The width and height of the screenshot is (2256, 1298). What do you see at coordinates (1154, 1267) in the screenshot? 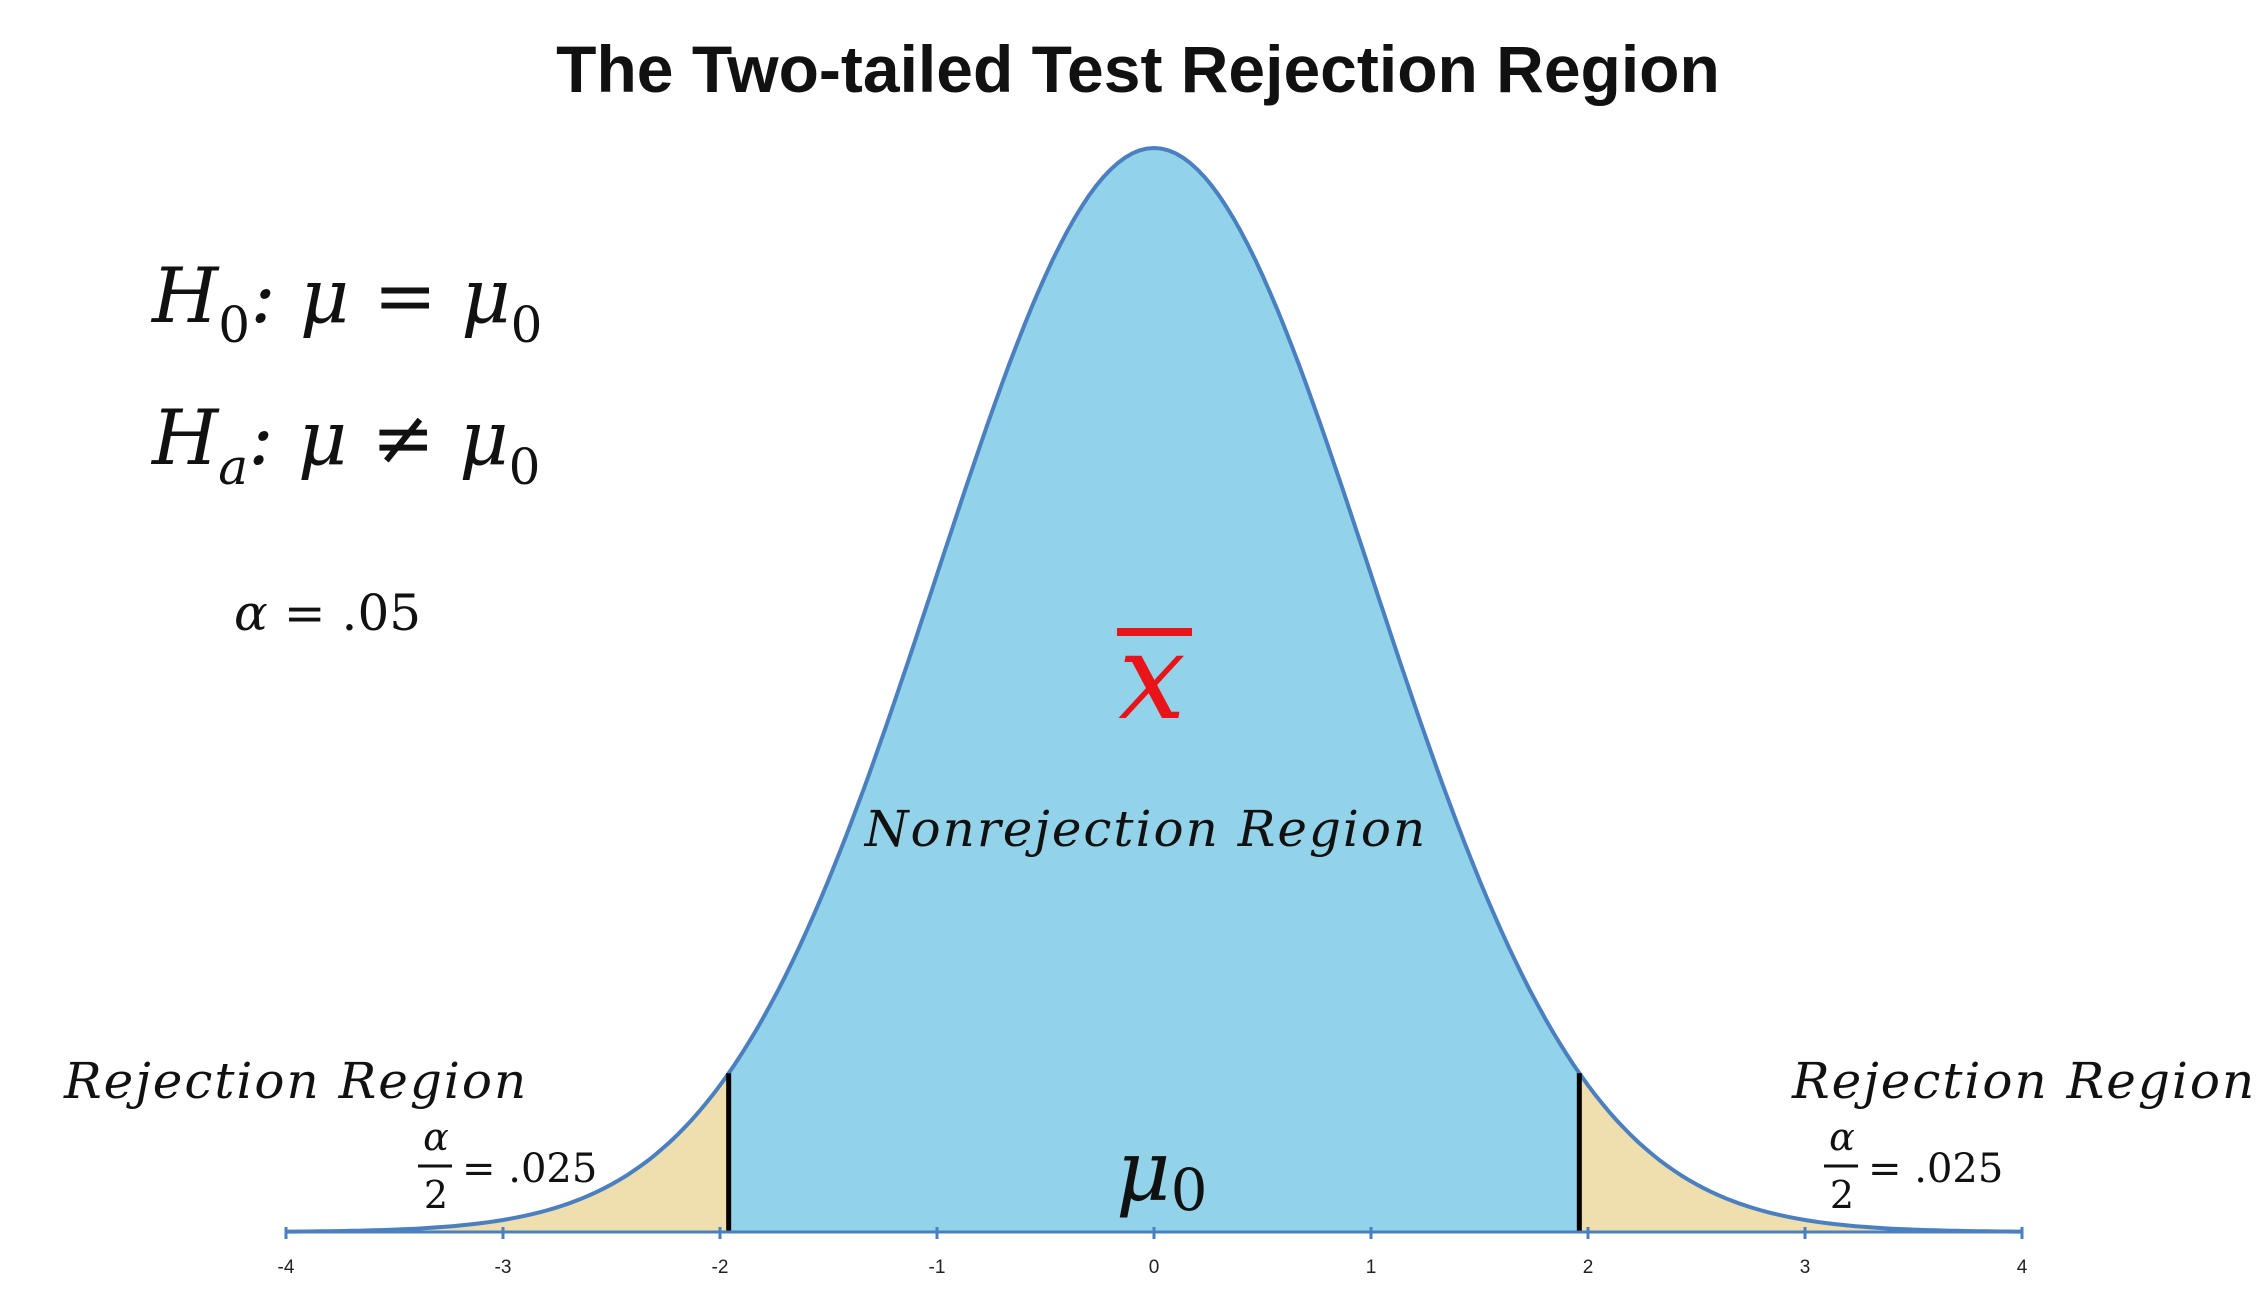
I see `x-tick-label: 0` at bounding box center [1154, 1267].